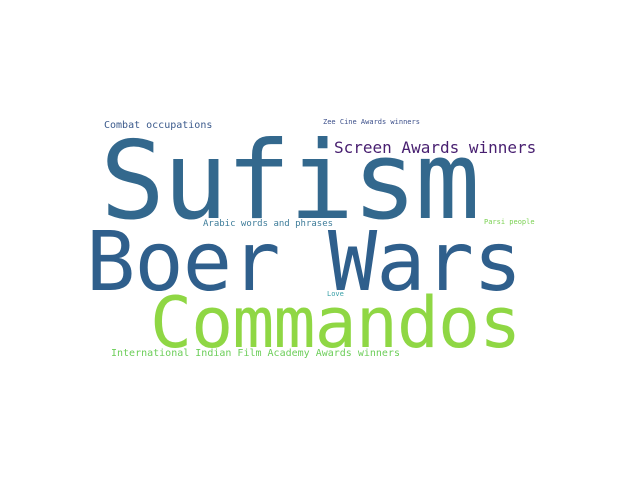  I want to click on word-combat-occupations: Combat occupations, so click(158, 125).